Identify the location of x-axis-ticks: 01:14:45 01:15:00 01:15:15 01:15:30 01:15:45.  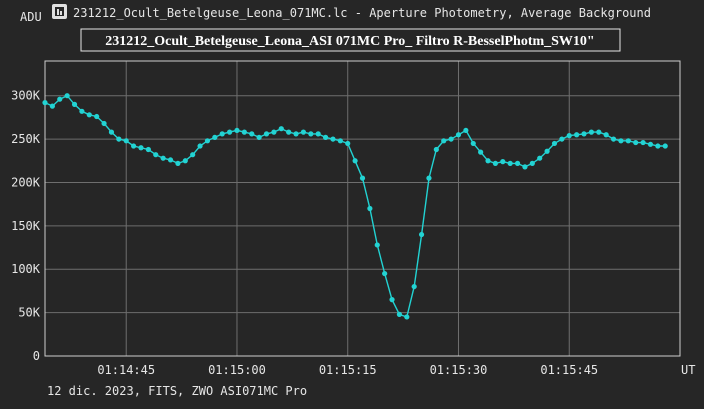
(347, 370).